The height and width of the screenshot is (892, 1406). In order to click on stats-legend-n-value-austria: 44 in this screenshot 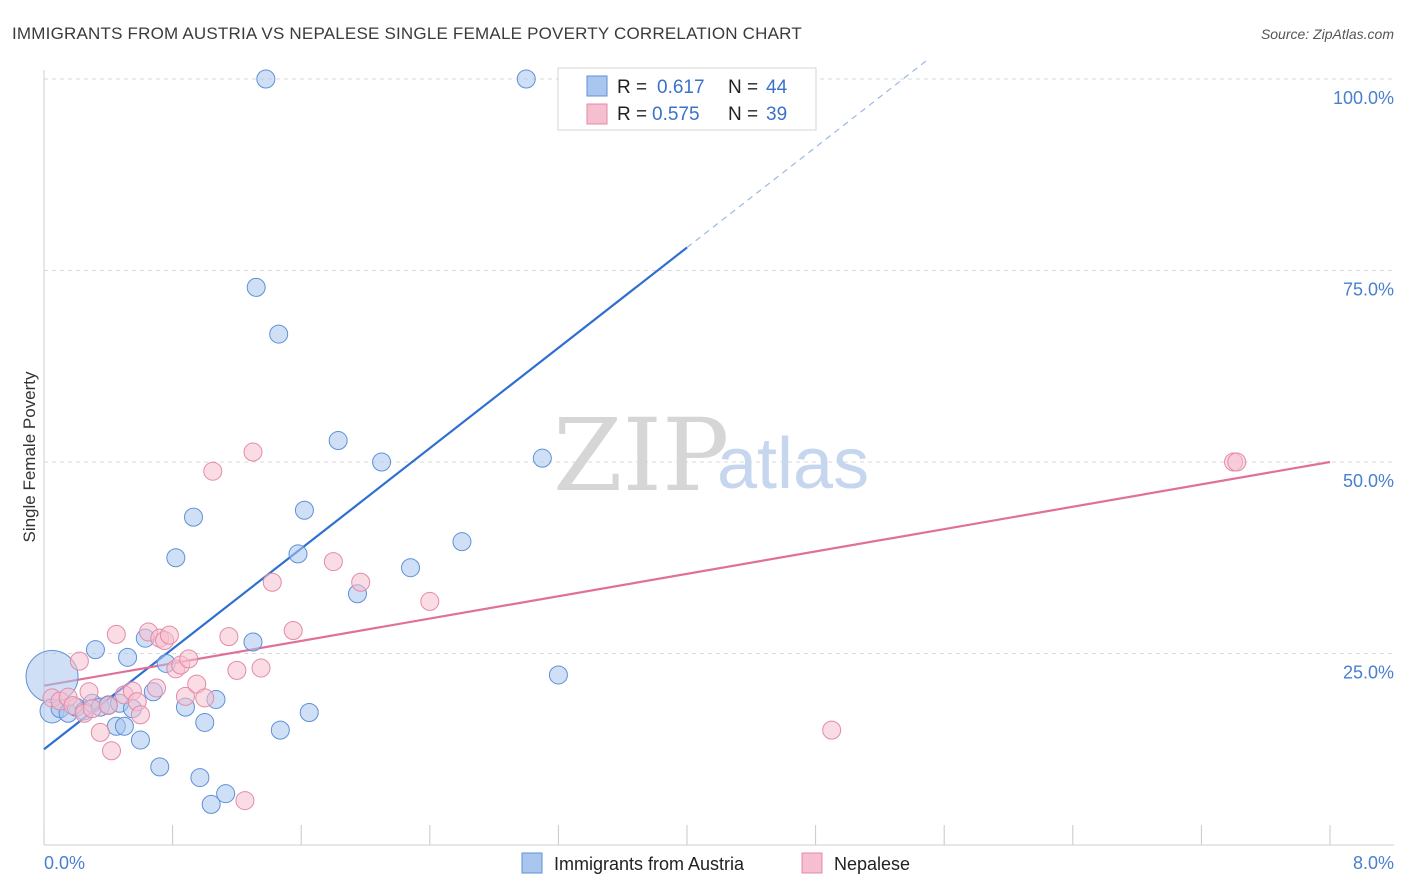, I will do `click(777, 87)`.